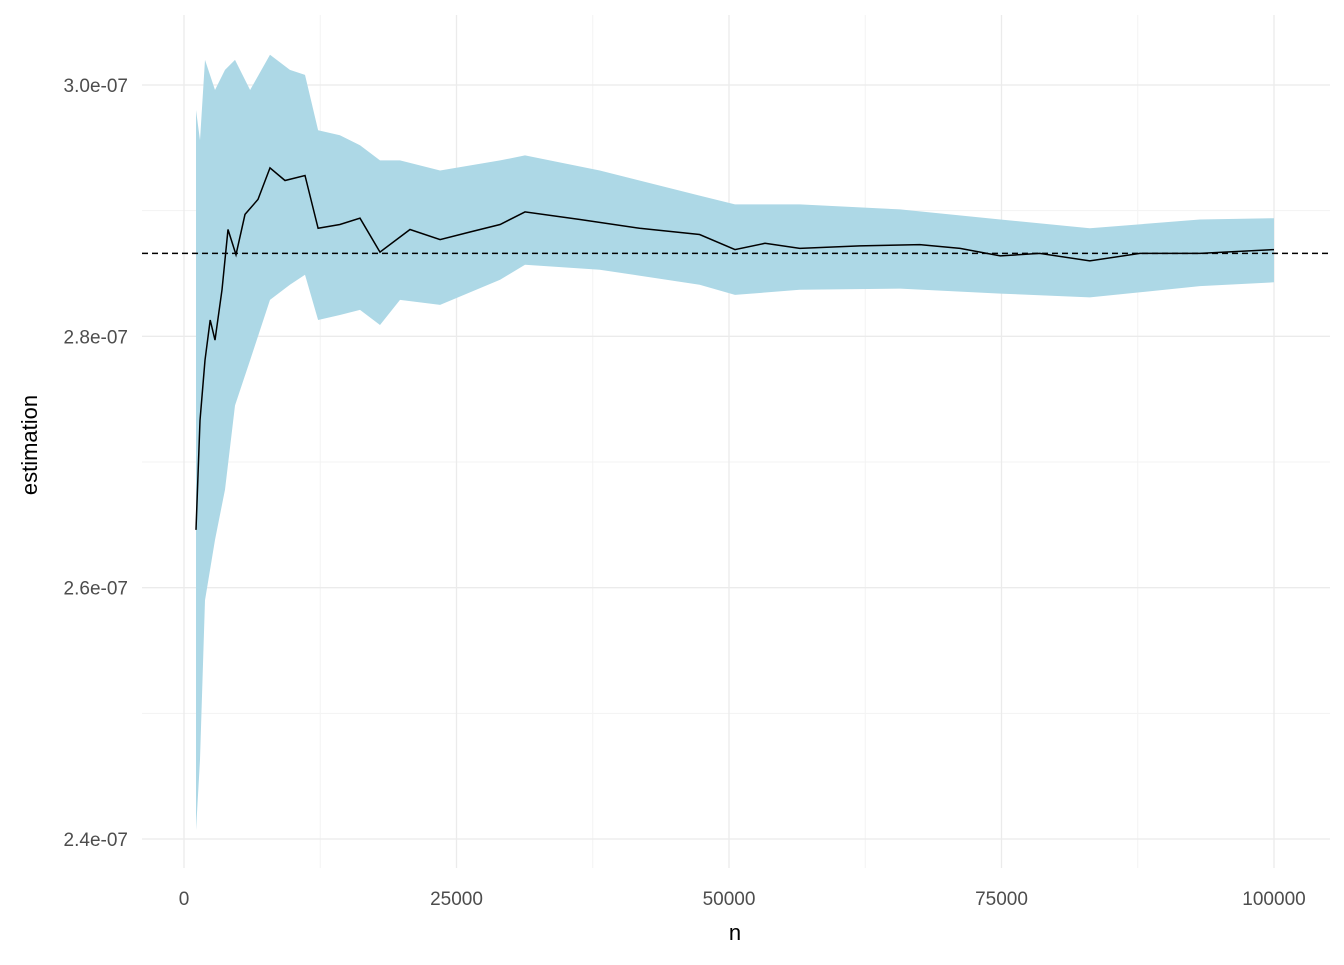 The width and height of the screenshot is (1344, 965). What do you see at coordinates (184, 899) in the screenshot?
I see `x-tick-label: 0` at bounding box center [184, 899].